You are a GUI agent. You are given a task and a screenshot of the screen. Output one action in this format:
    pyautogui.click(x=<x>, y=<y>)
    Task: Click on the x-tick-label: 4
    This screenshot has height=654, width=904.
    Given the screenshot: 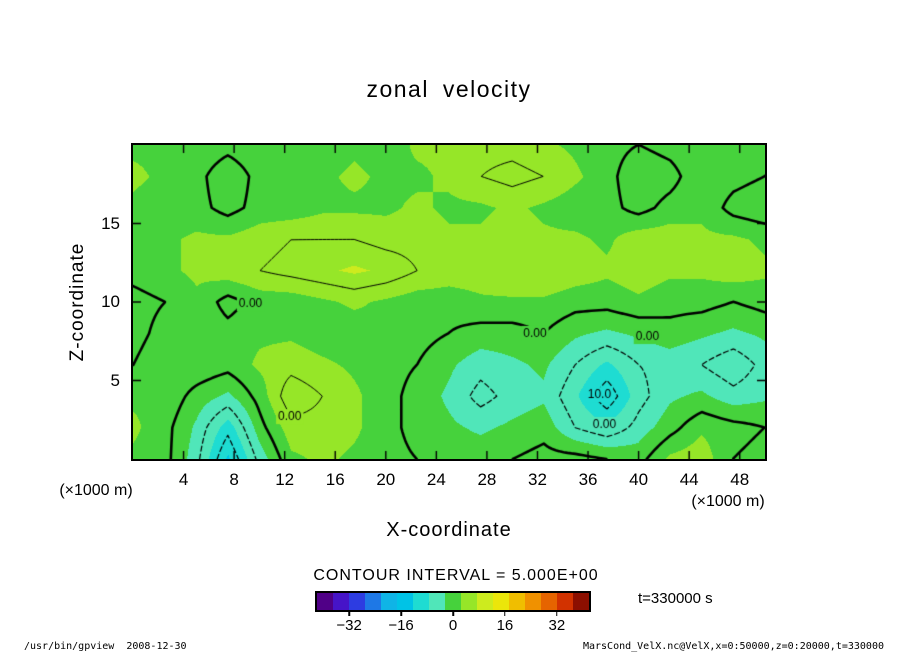 What is the action you would take?
    pyautogui.click(x=183, y=479)
    